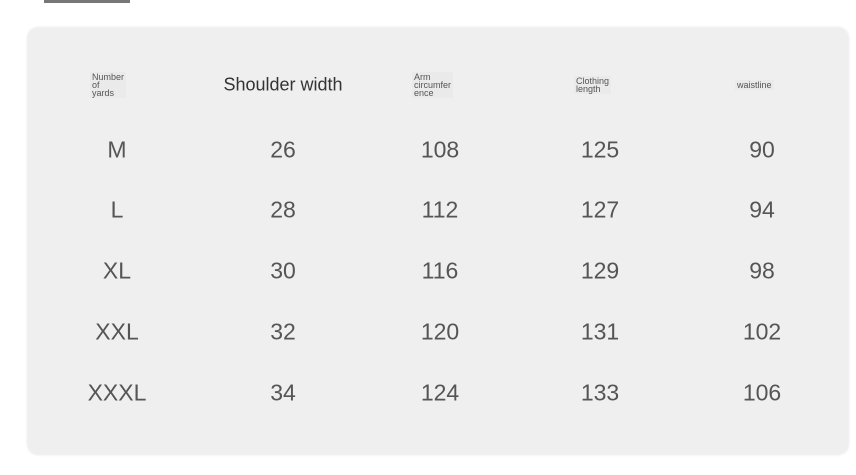  Describe the element at coordinates (600, 149) in the screenshot. I see `cell-length: 125` at that location.